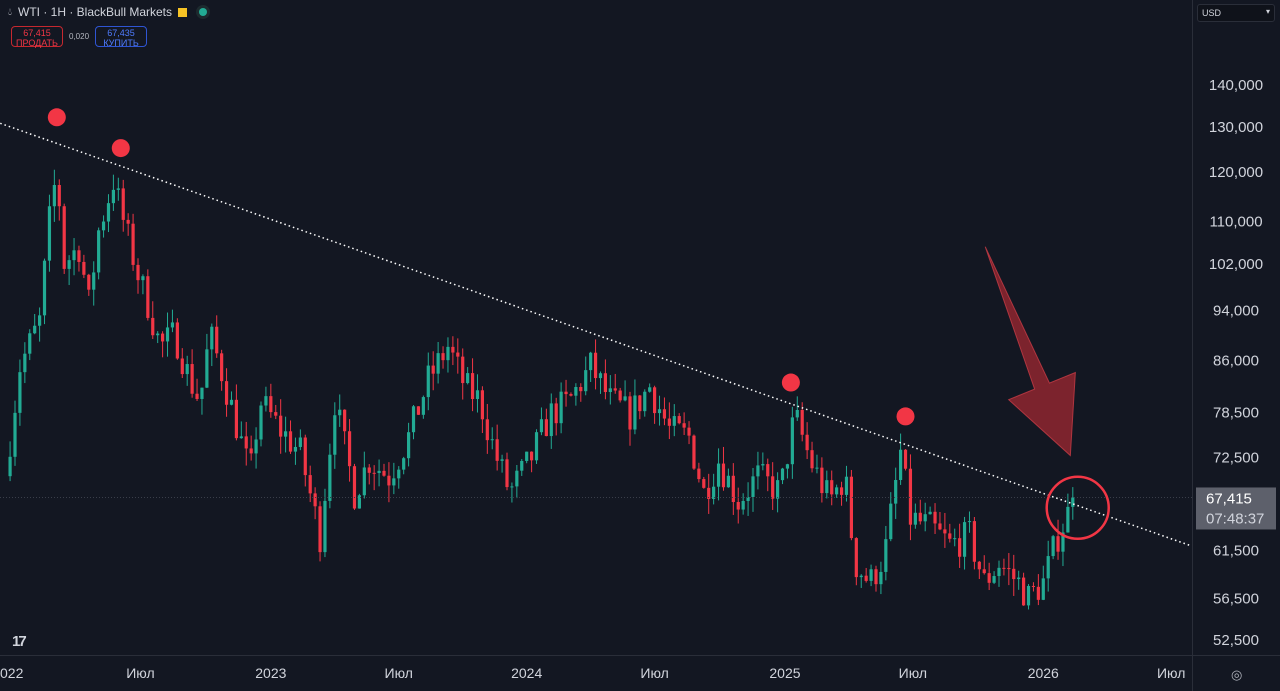  Describe the element at coordinates (1237, 674) in the screenshot. I see `settings-icon: ◎` at that location.